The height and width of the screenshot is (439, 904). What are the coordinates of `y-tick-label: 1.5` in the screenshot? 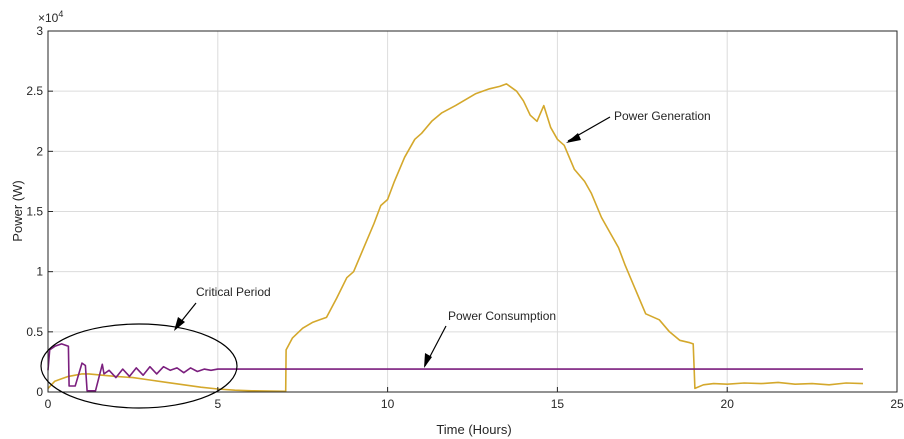 It's located at (34, 212).